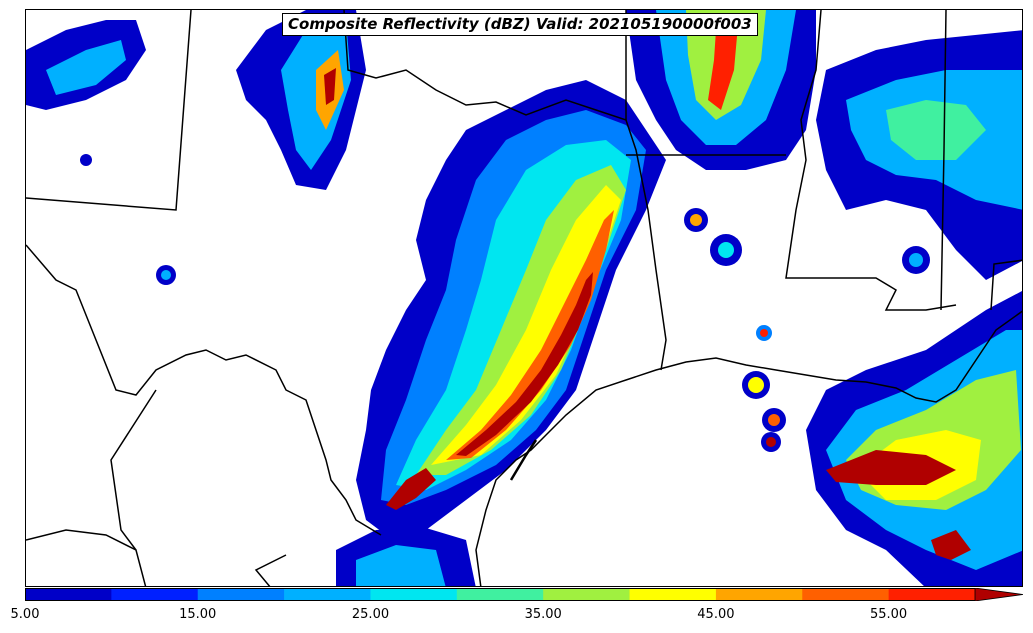 This screenshot has width=1033, height=633. Describe the element at coordinates (370, 614) in the screenshot. I see `colorbar-tick-label: 25.00` at that location.